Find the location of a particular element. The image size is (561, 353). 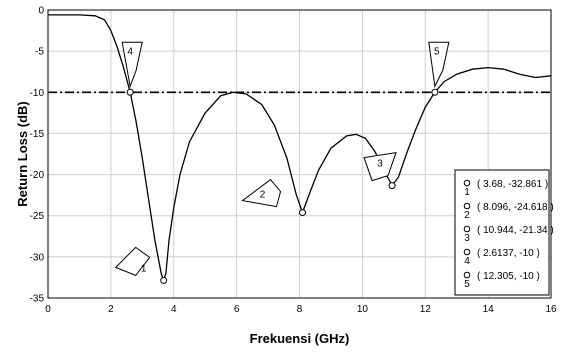

legend-entry-5: 5 ( 12.305, -10 ) is located at coordinates (501, 280).